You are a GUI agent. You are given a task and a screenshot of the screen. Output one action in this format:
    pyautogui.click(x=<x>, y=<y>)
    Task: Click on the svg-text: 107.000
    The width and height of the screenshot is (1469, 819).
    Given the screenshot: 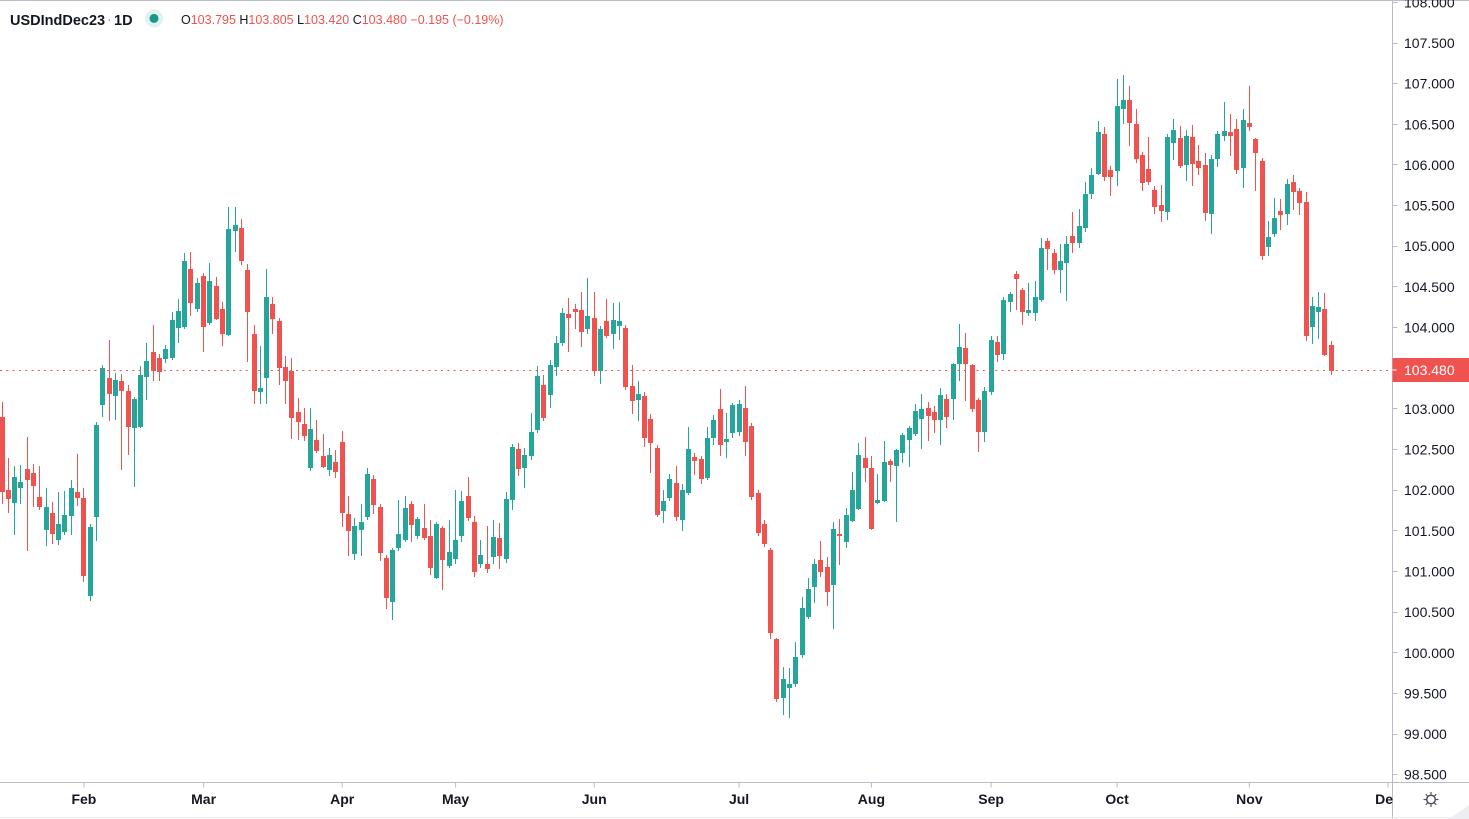 What is the action you would take?
    pyautogui.click(x=1429, y=84)
    